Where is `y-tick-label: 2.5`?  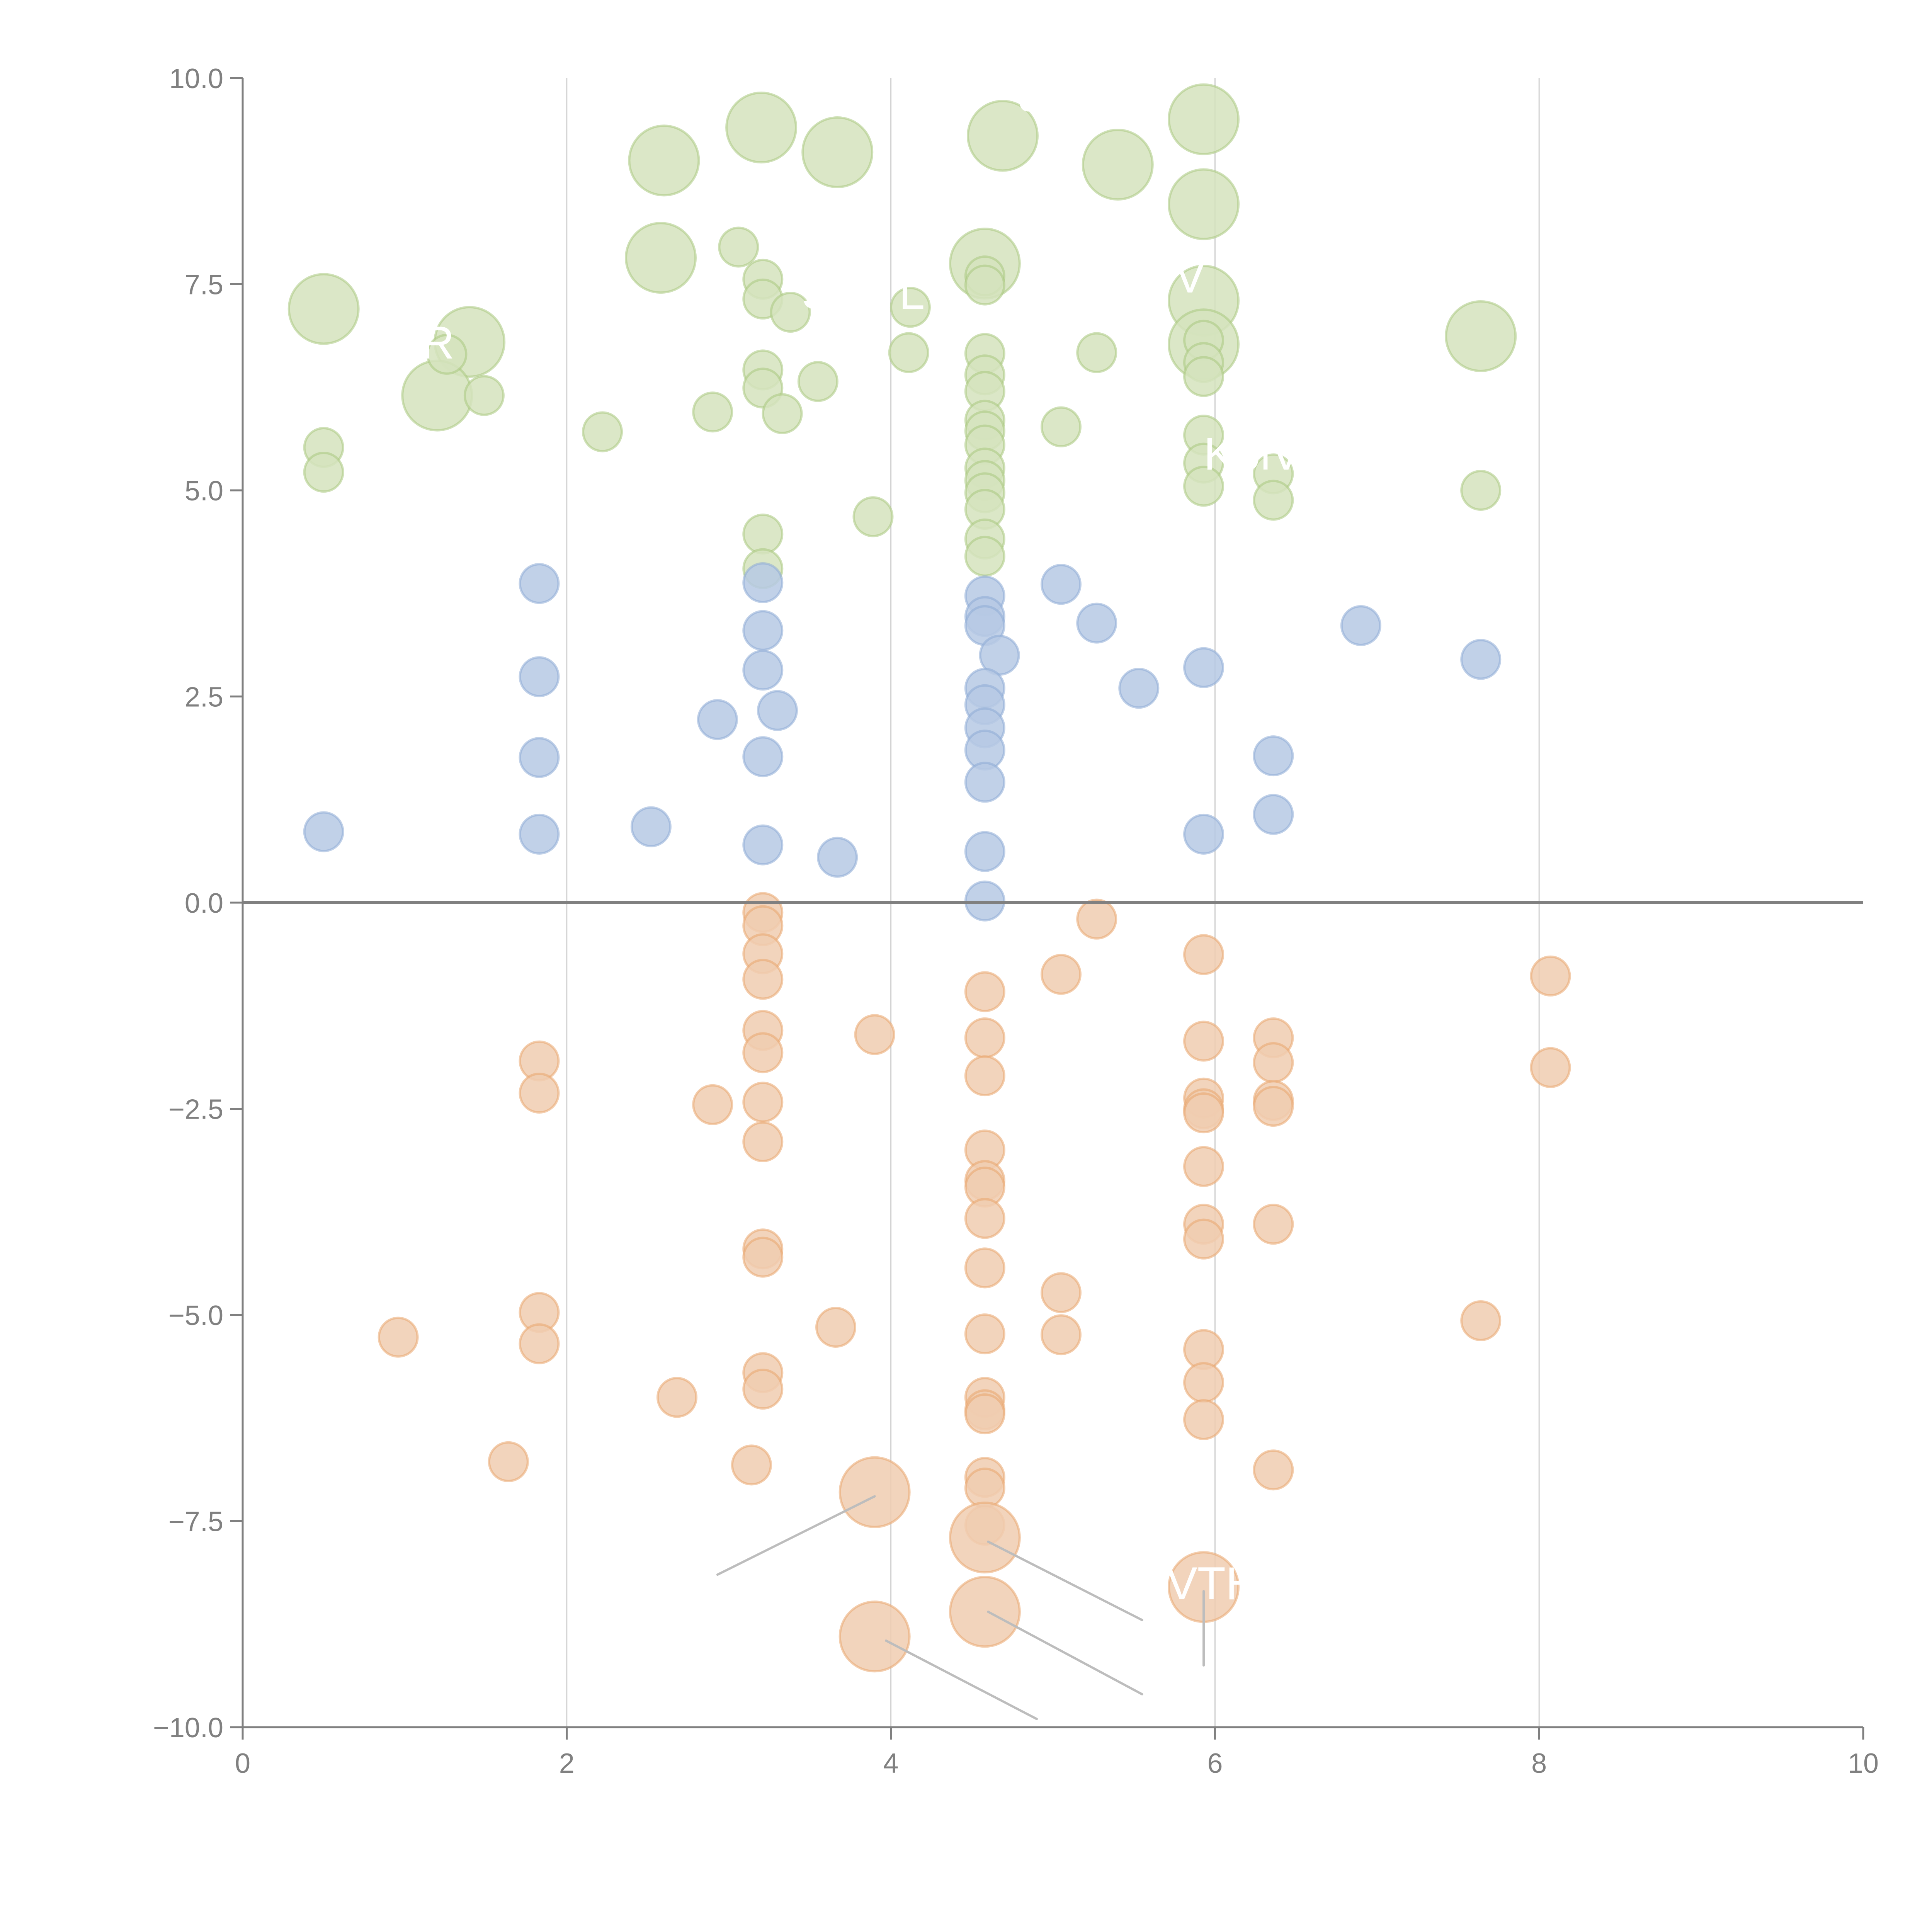
y-tick-label: 2.5 is located at coordinates (204, 698).